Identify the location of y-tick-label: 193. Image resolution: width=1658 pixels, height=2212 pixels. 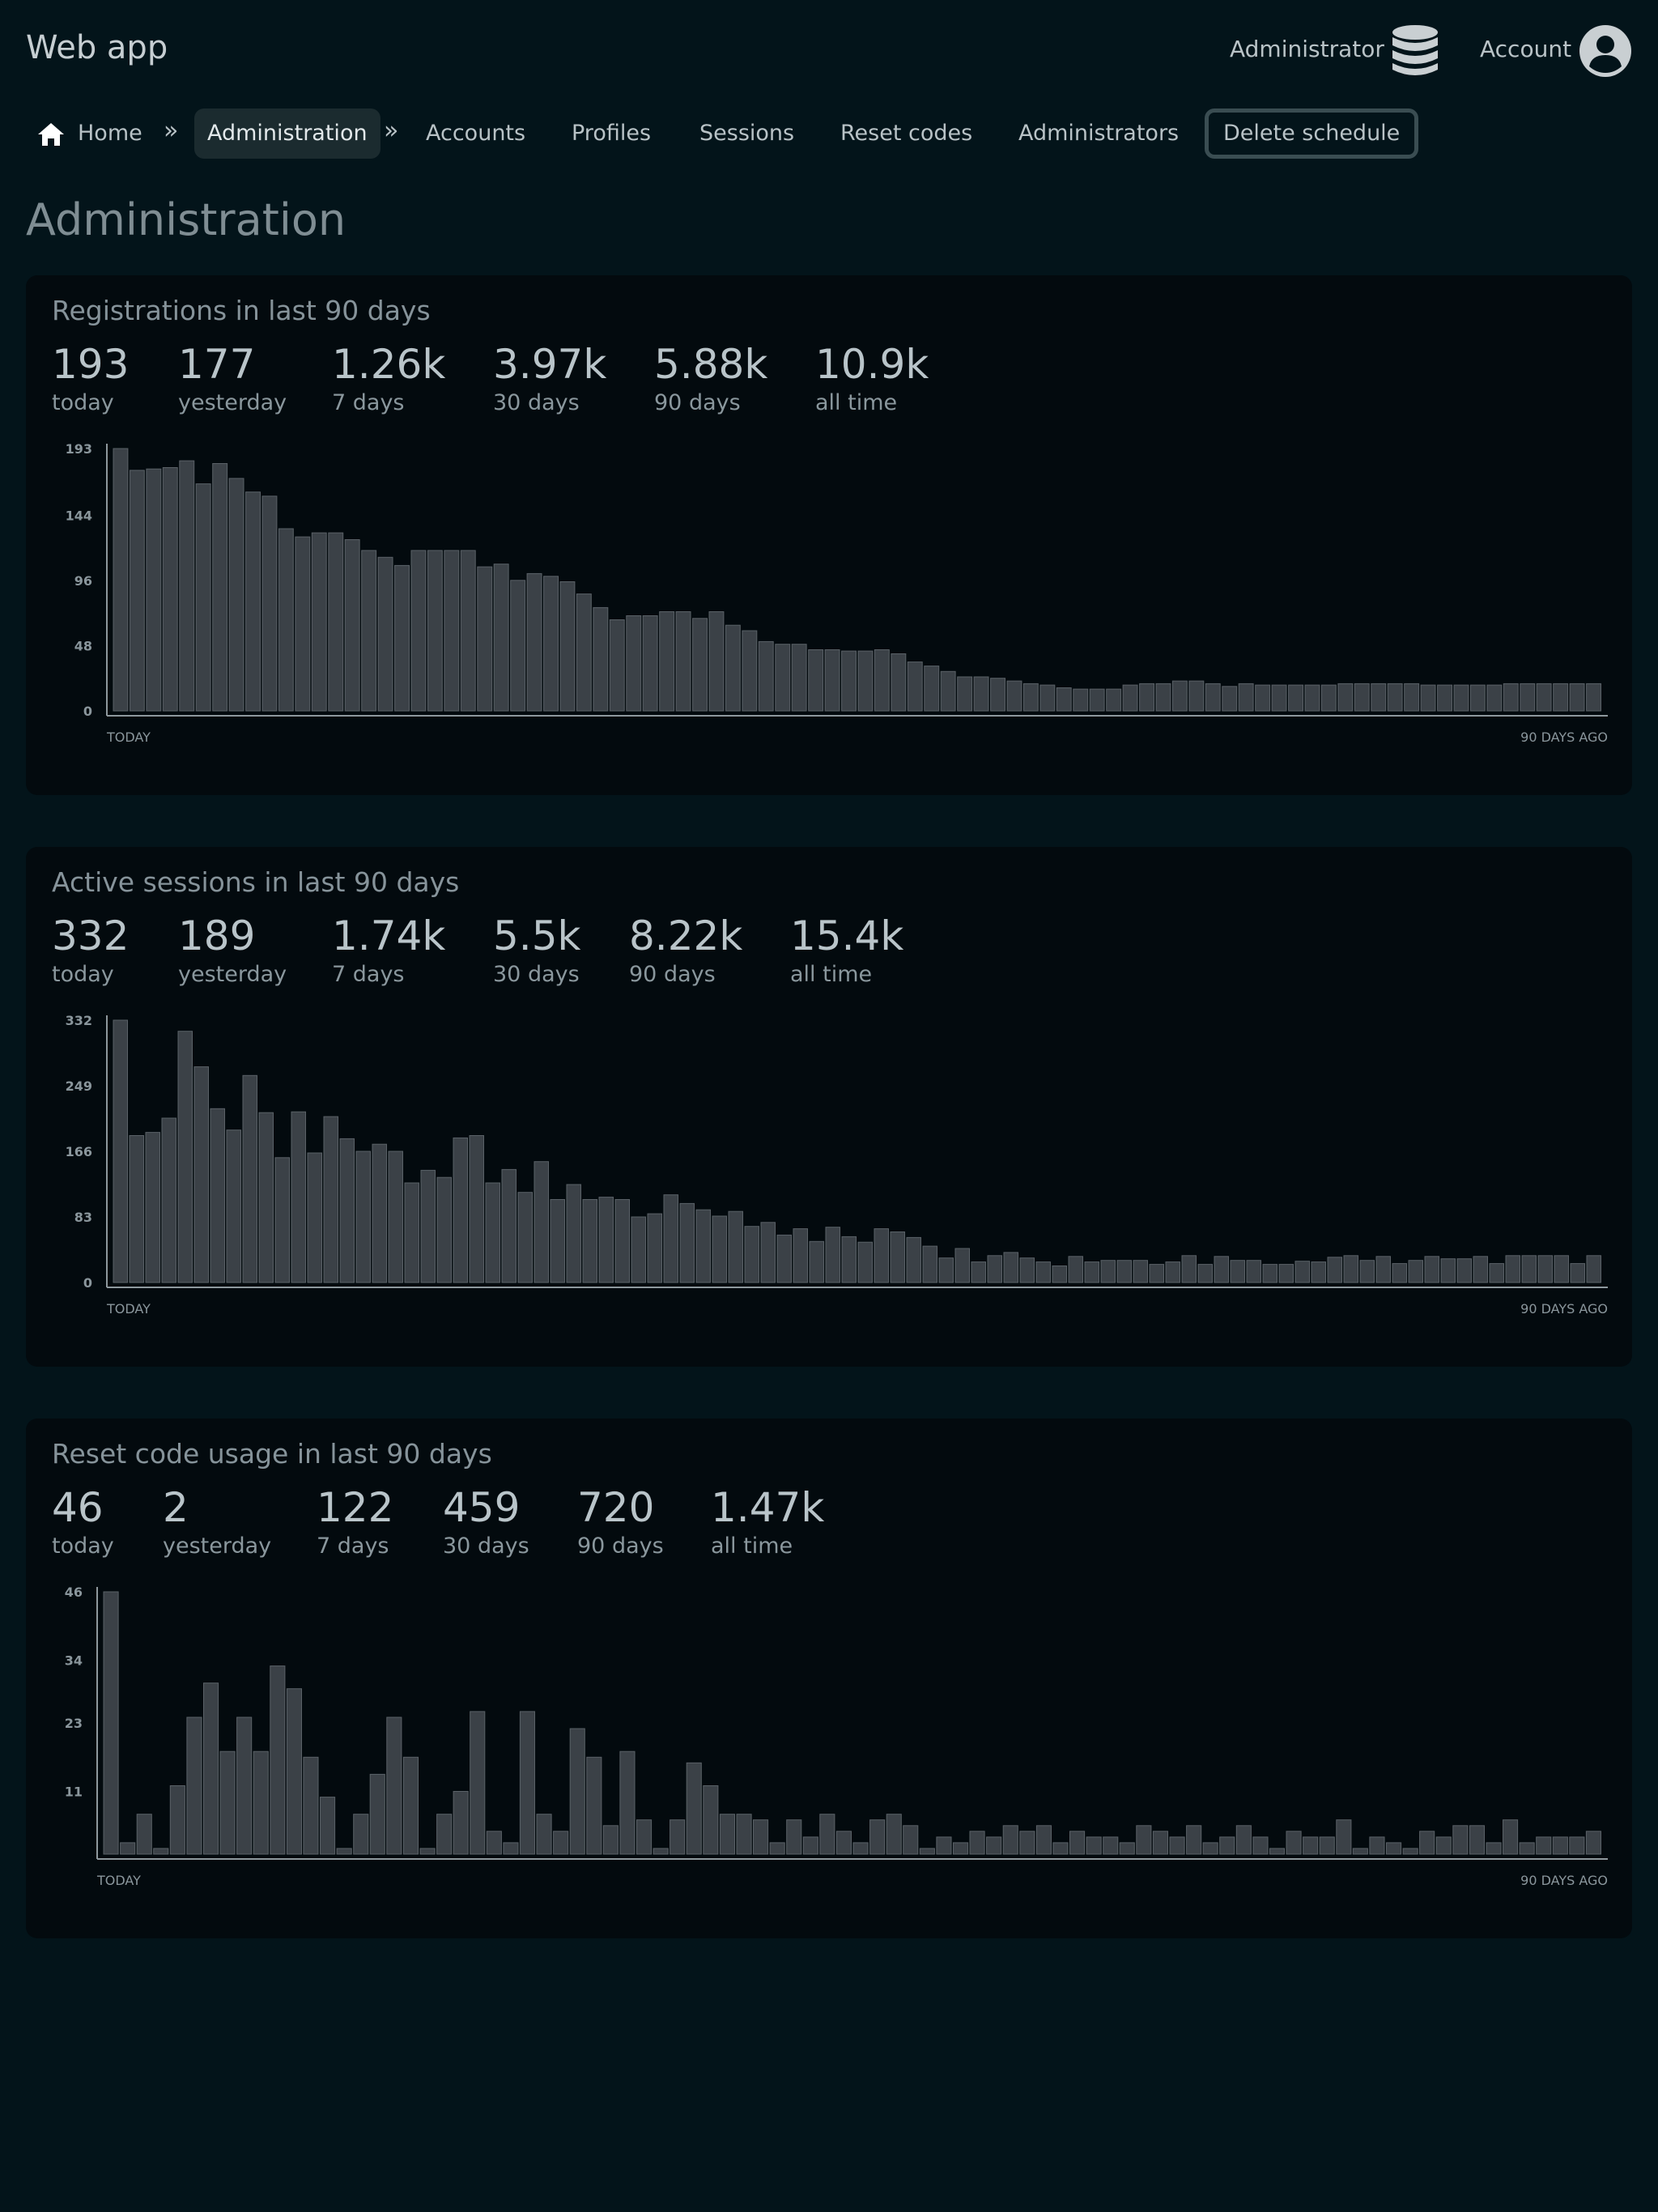
(79, 449).